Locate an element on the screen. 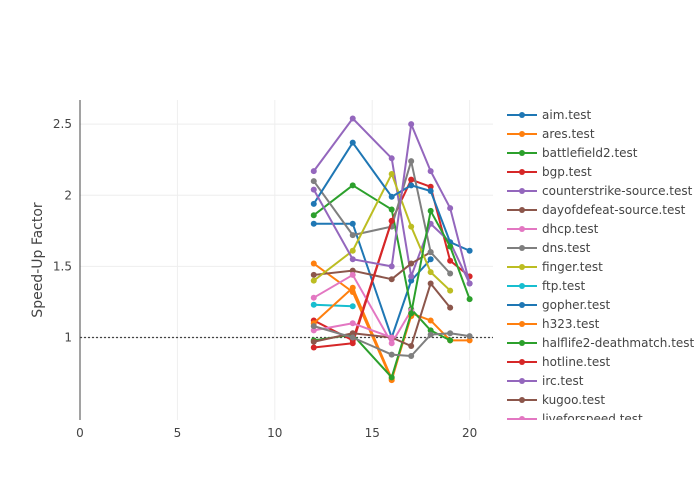 The image size is (700, 500). series-liveforspeed-test is located at coordinates (352, 330).